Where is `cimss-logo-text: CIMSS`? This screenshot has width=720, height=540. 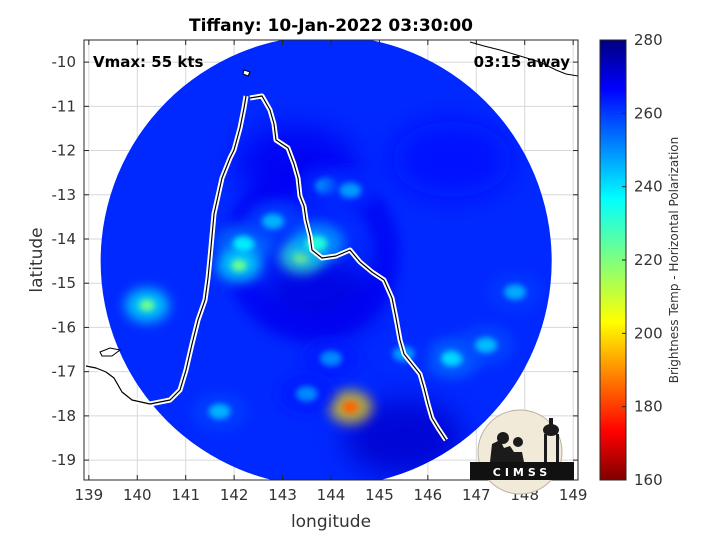
cimss-logo-text: CIMSS is located at coordinates (522, 472).